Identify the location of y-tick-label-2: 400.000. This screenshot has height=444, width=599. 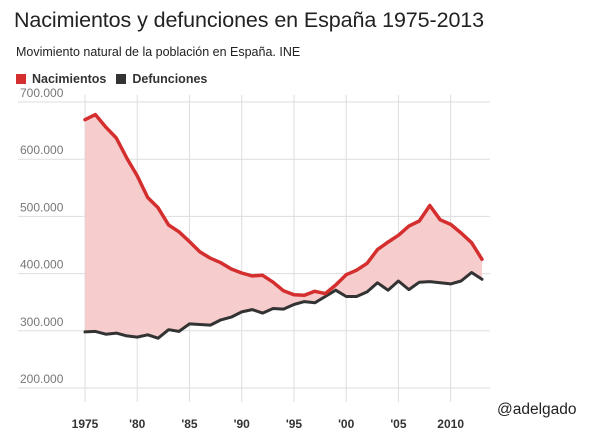
(42, 265).